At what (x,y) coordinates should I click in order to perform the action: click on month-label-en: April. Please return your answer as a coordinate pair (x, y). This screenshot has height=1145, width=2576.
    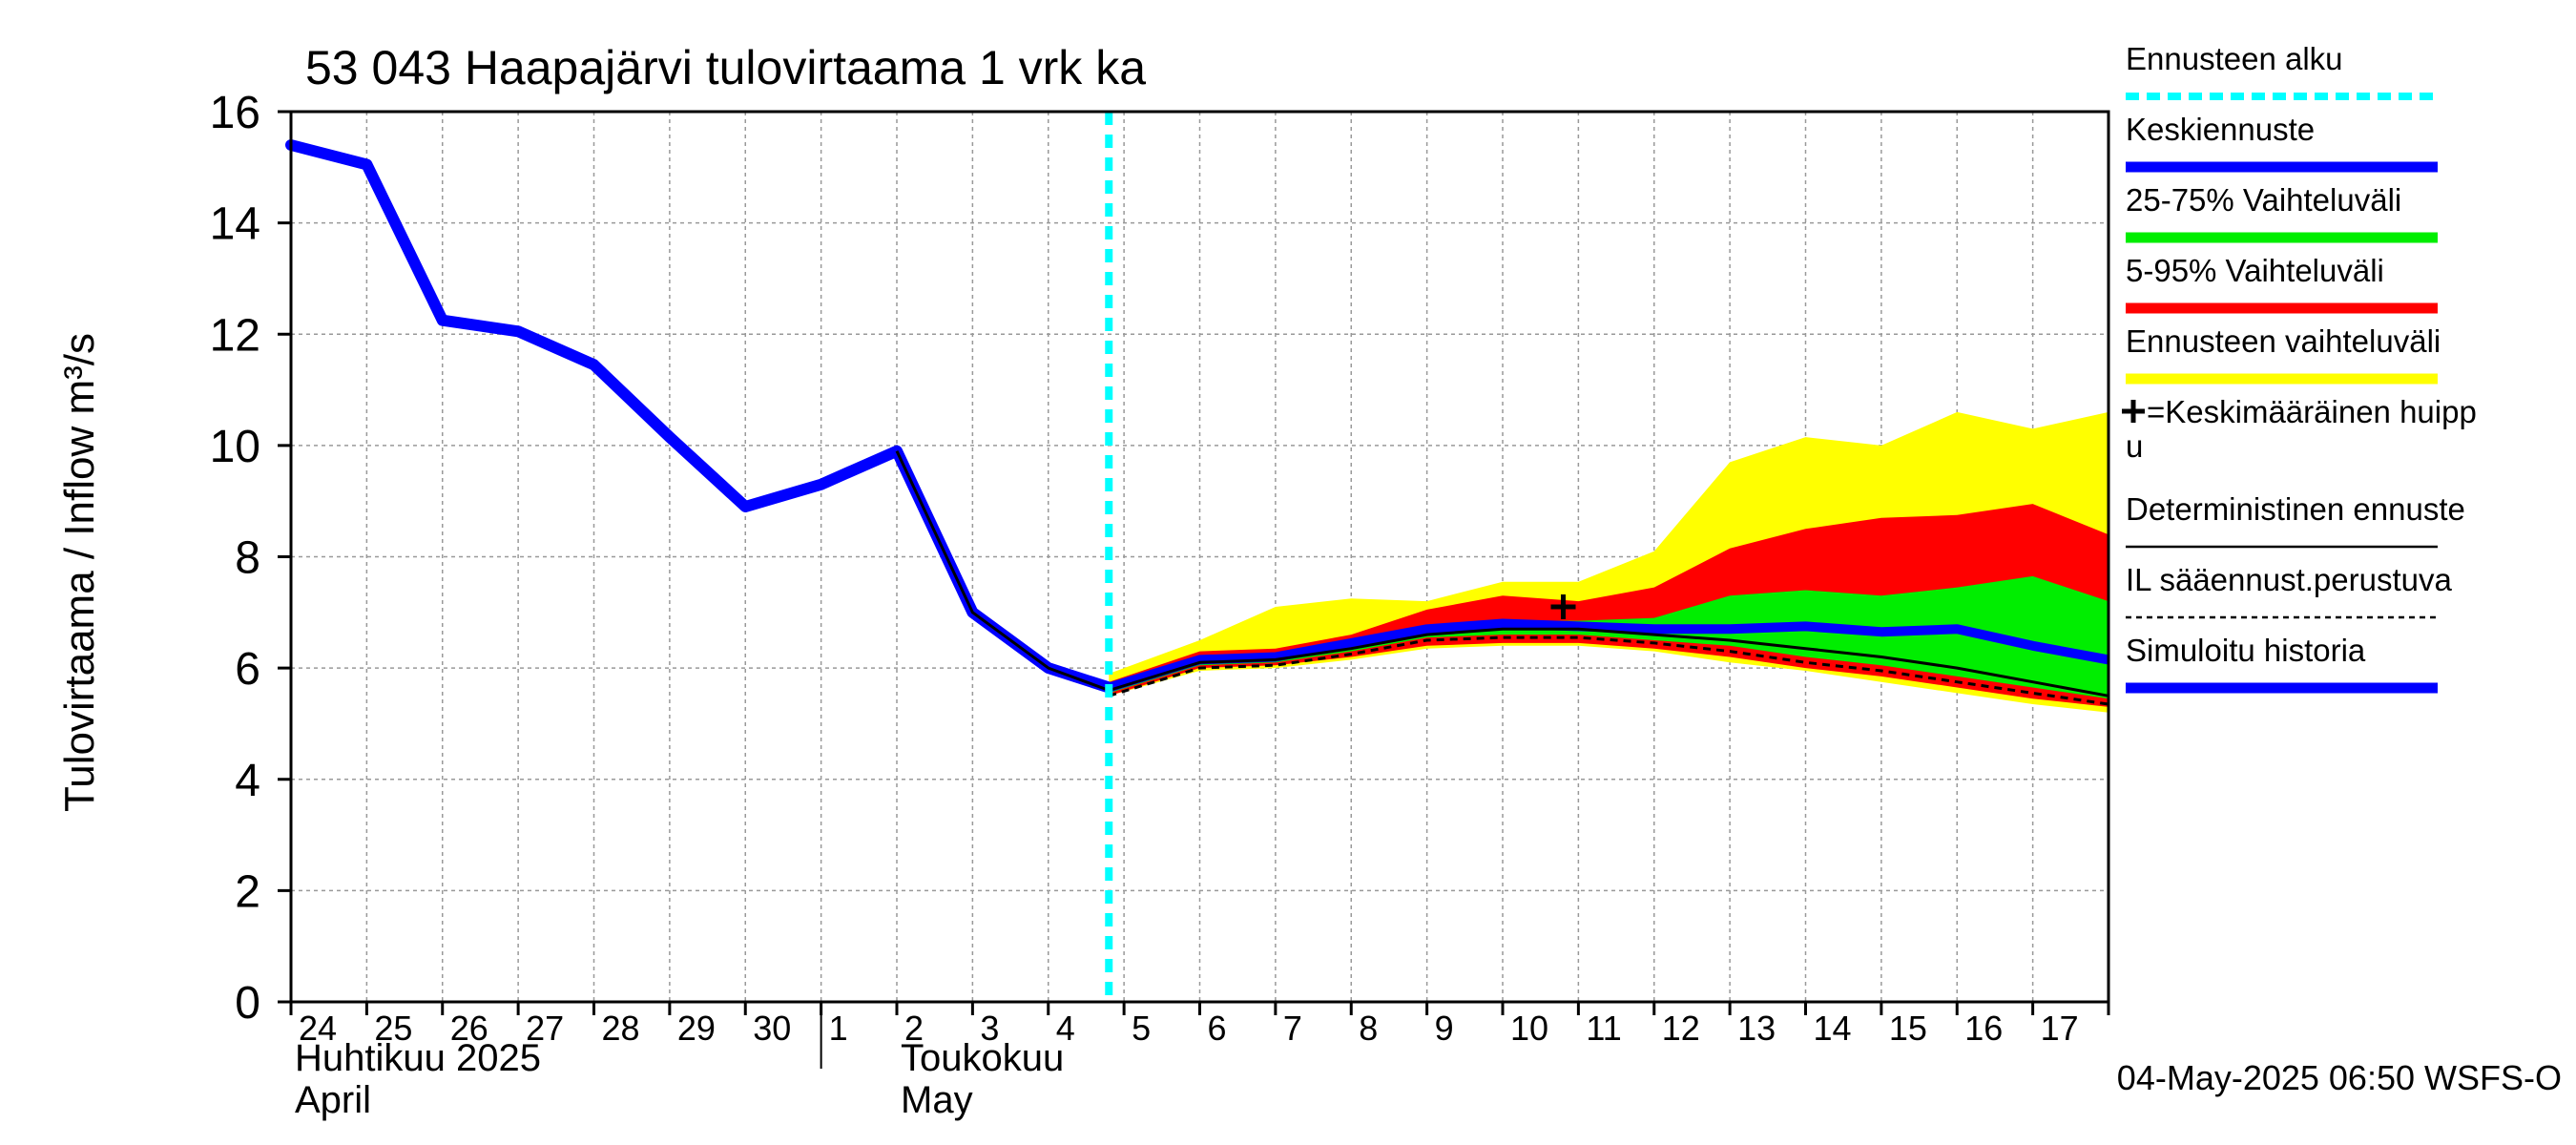
    Looking at the image, I should click on (333, 1100).